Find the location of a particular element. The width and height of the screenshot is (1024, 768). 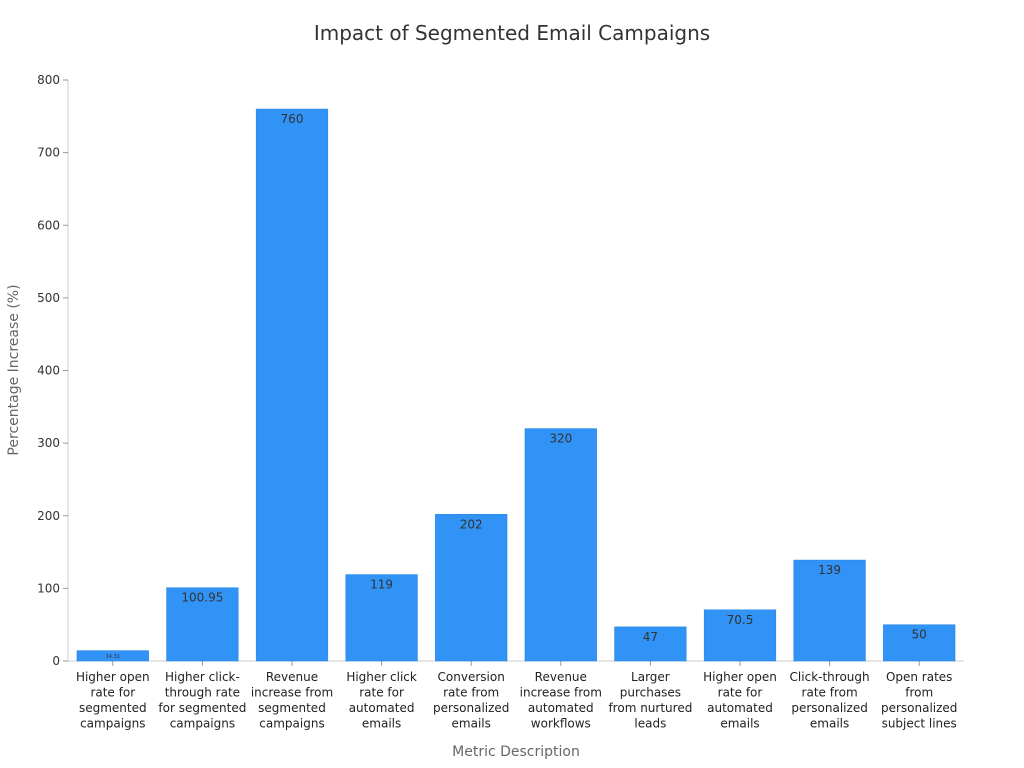

x-category-label: Higher open rate for automated emails is located at coordinates (740, 700).